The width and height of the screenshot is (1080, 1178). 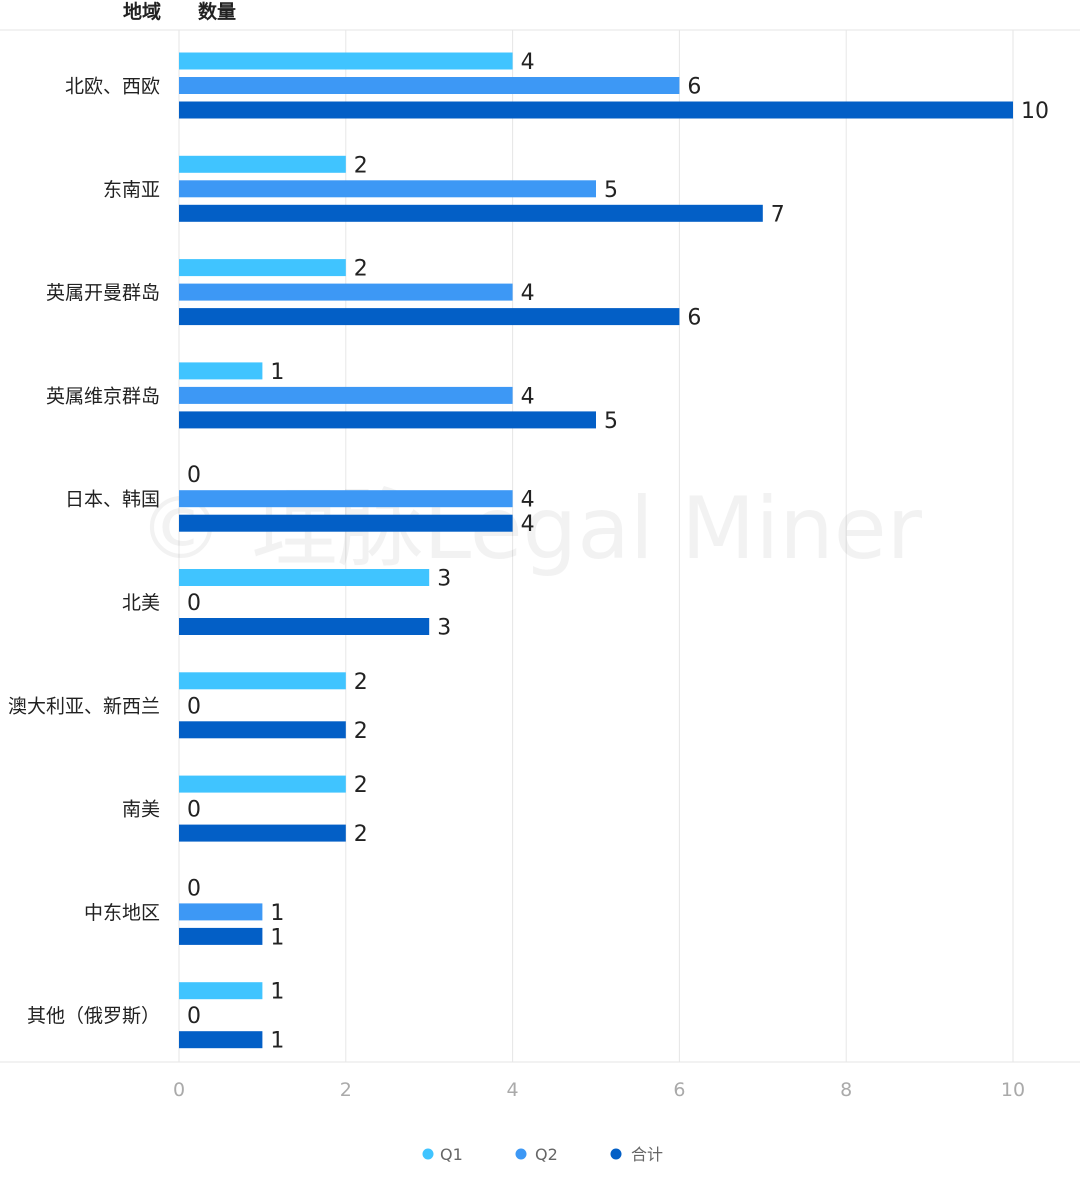 I want to click on legend-label: Q2, so click(x=546, y=1154).